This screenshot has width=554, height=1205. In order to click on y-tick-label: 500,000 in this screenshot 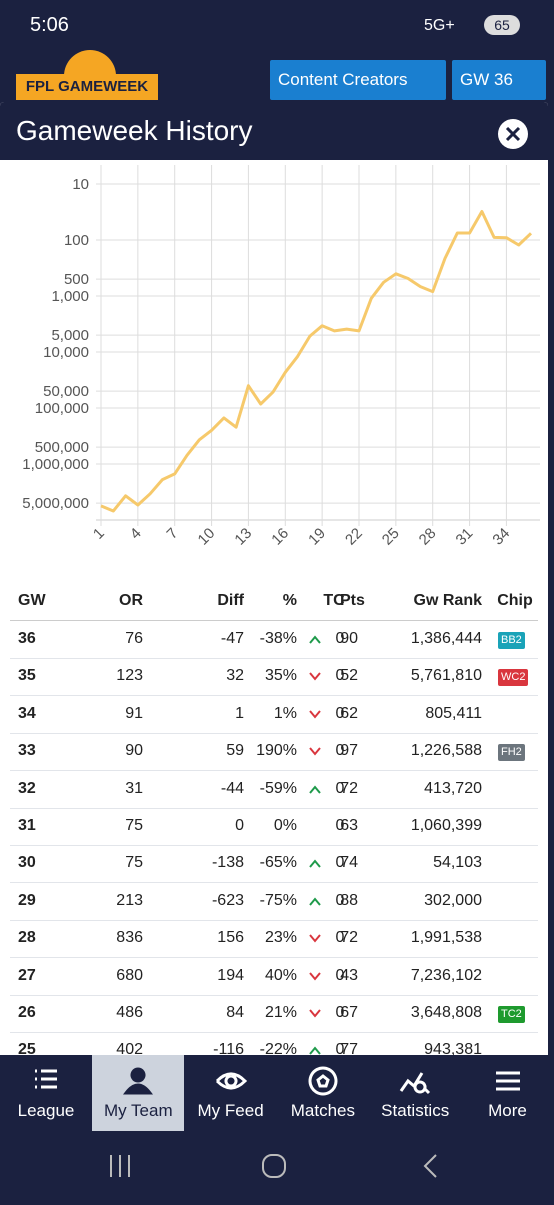, I will do `click(62, 447)`.